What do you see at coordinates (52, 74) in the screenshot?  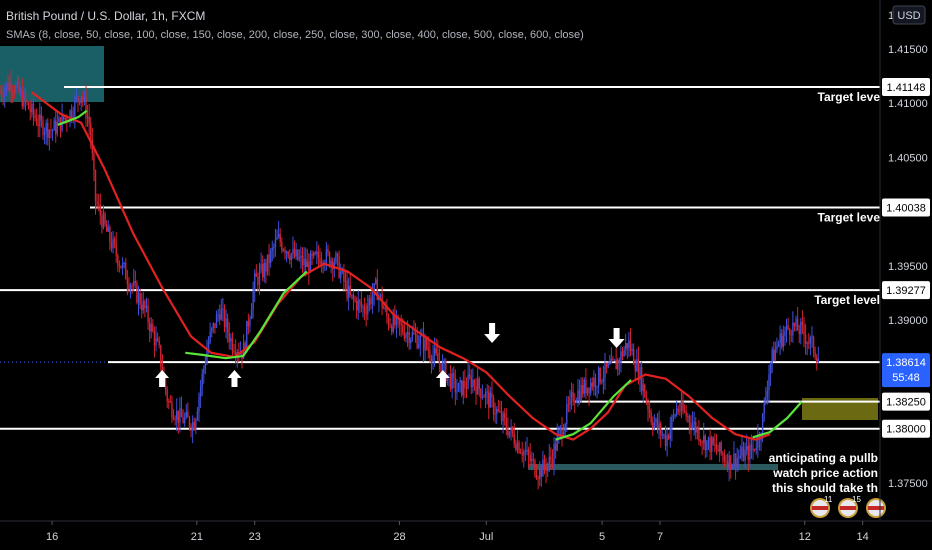 I see `teal-zone` at bounding box center [52, 74].